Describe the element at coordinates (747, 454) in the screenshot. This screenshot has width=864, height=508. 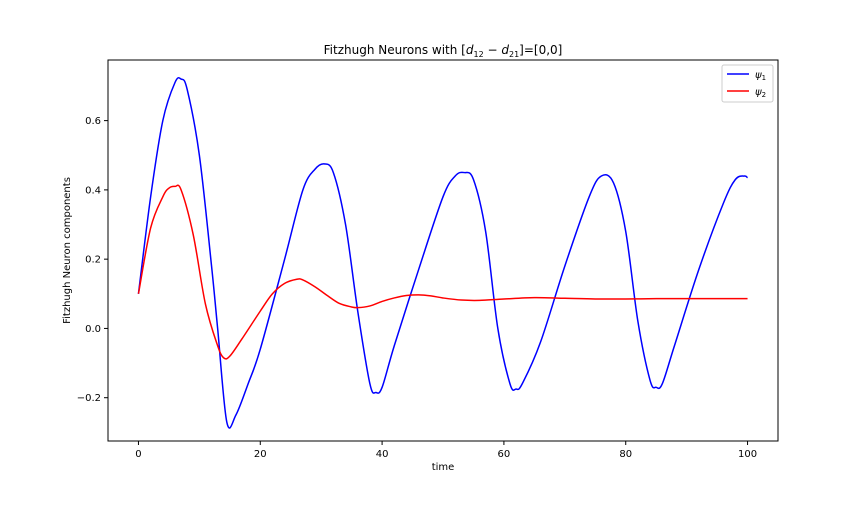
I see `x-tick-label: 100` at that location.